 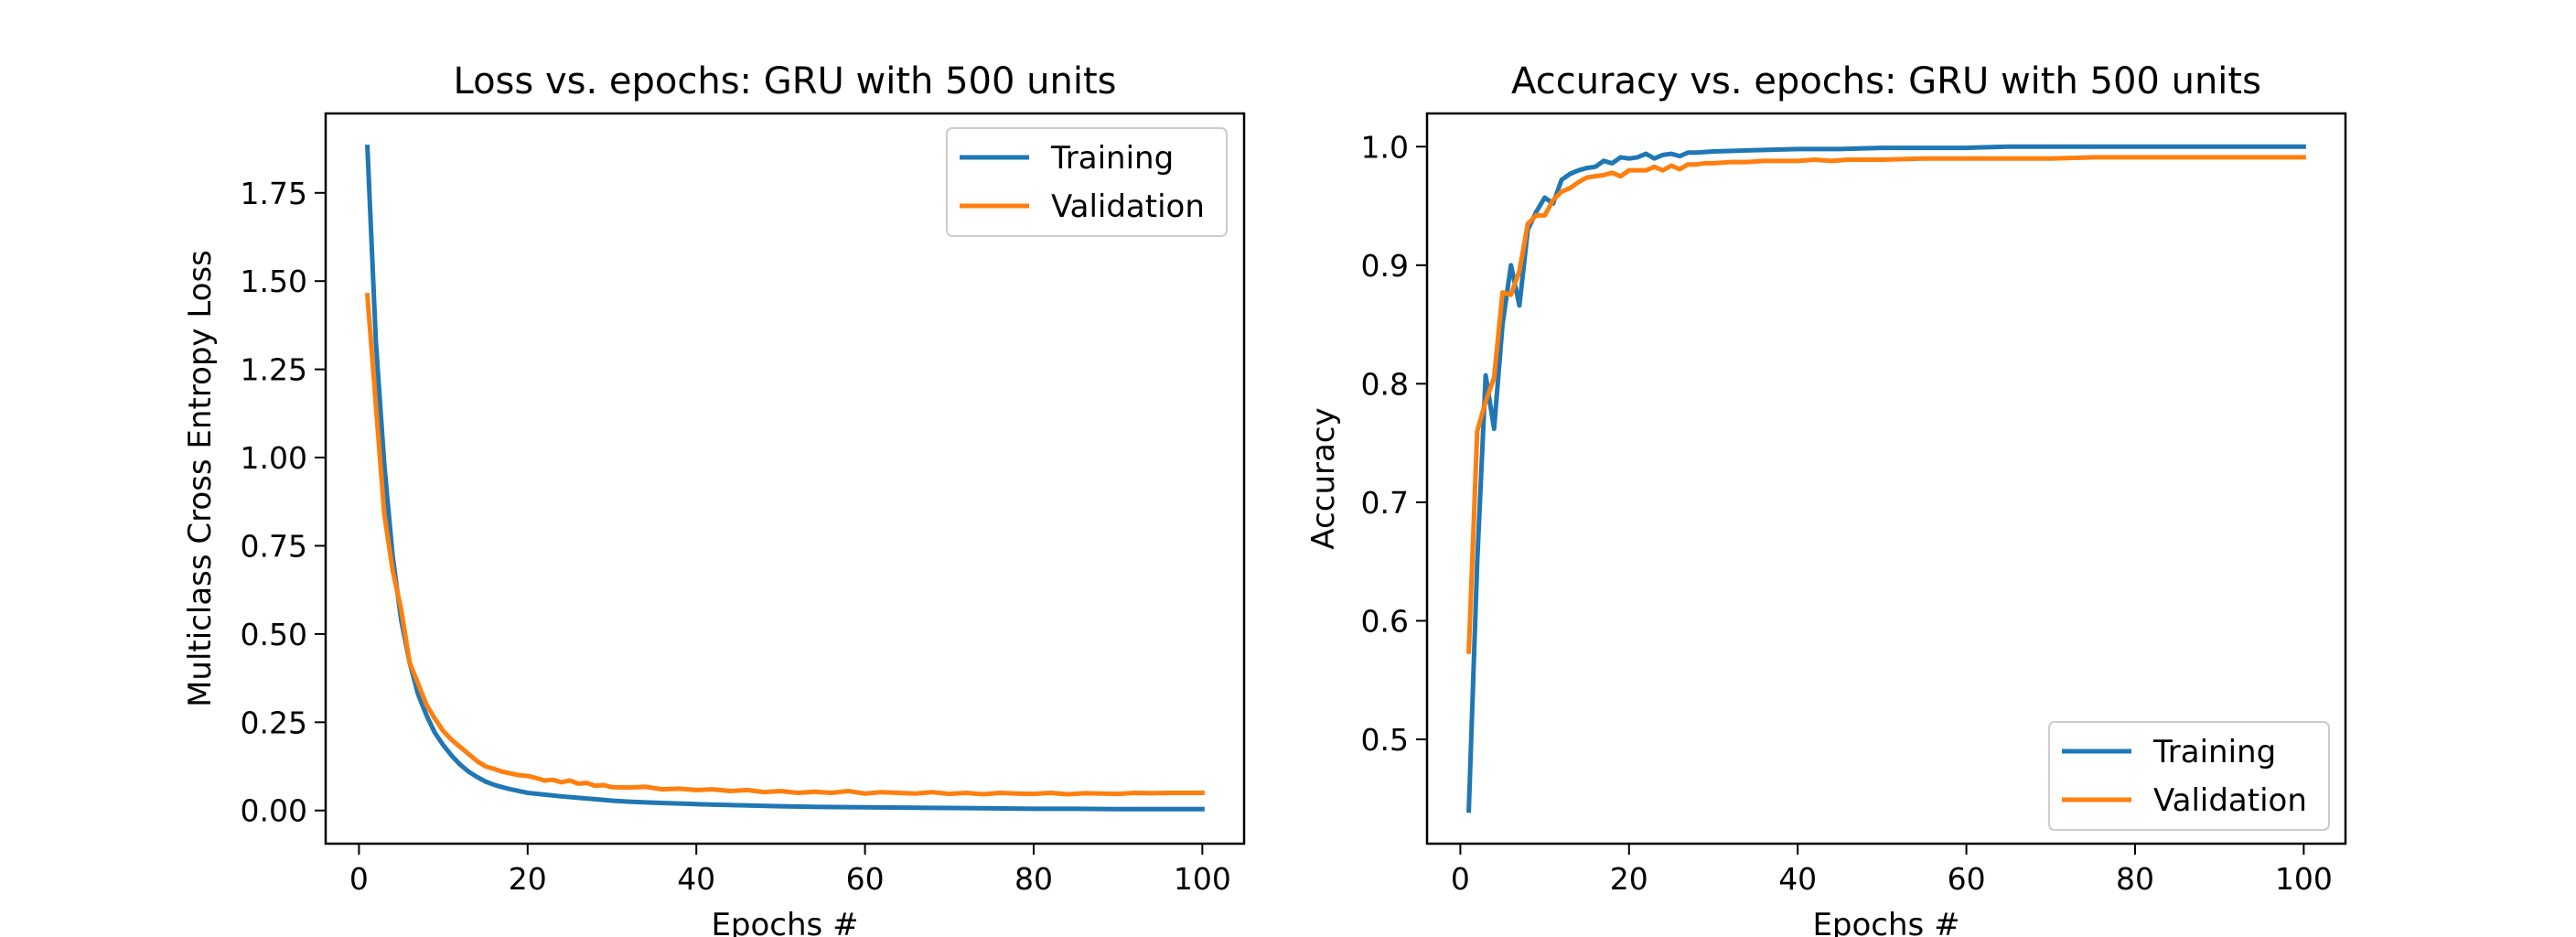 What do you see at coordinates (274, 811) in the screenshot?
I see `y-tick-label: 0.00` at bounding box center [274, 811].